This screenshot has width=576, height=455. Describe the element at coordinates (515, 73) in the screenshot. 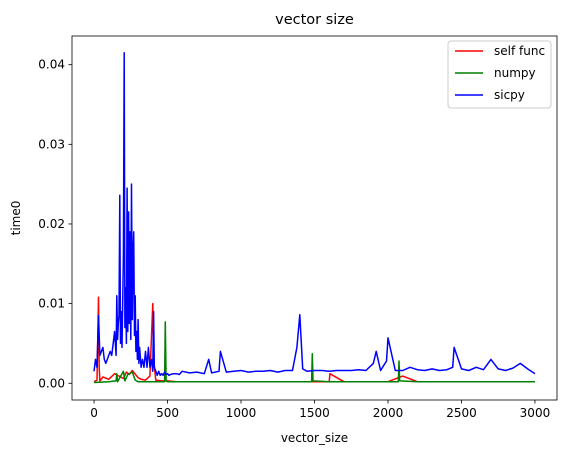

I see `legend-label-numpy: numpy` at that location.